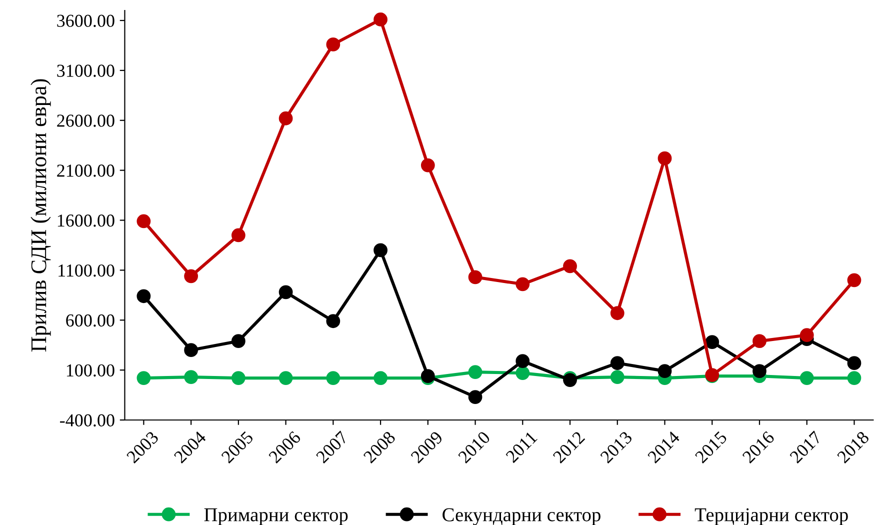  What do you see at coordinates (276, 516) in the screenshot?
I see `legend-label: Примарни сектор` at bounding box center [276, 516].